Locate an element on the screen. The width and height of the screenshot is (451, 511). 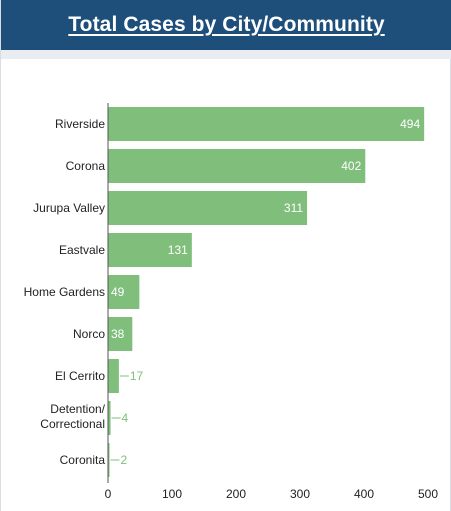
data-label: 38 is located at coordinates (118, 334).